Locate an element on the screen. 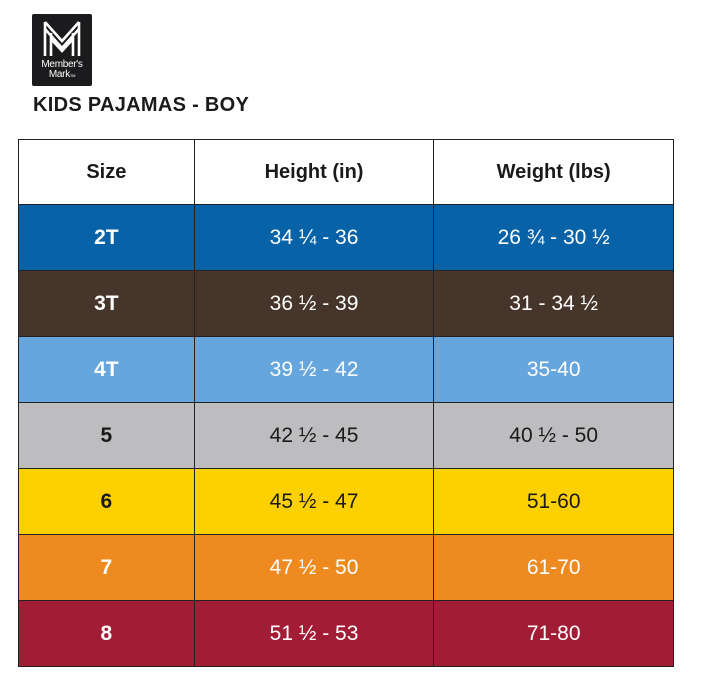 The width and height of the screenshot is (713, 695). brand-name-line2: MarkTM is located at coordinates (62, 74).